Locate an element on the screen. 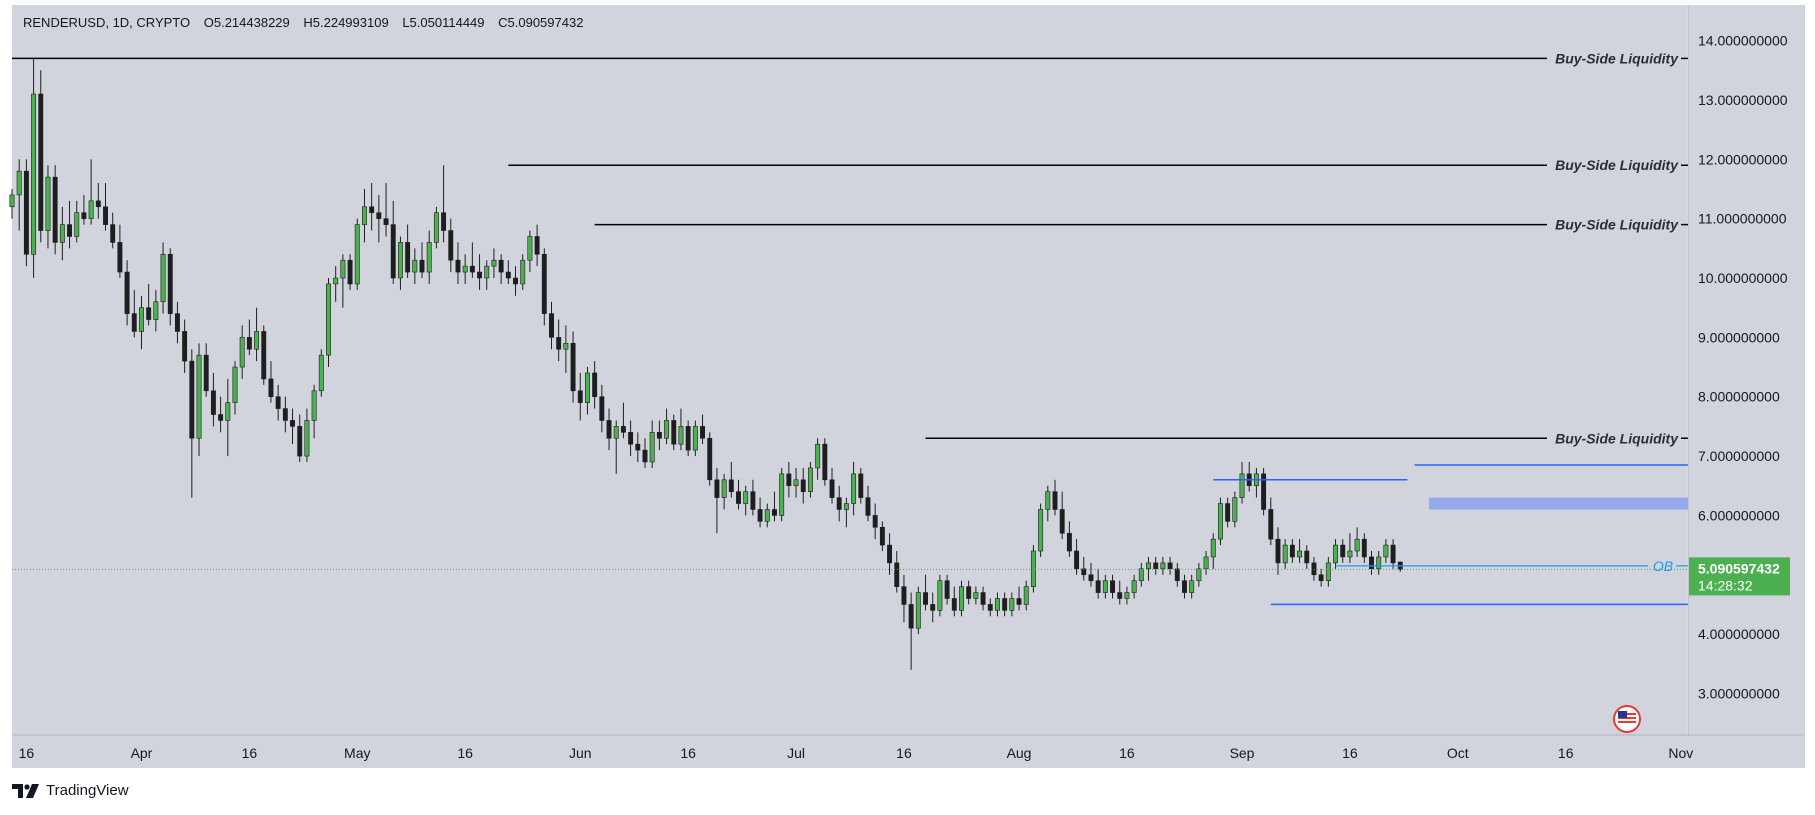 The height and width of the screenshot is (815, 1815). y-tick-label: 10.000000000 is located at coordinates (1743, 278).